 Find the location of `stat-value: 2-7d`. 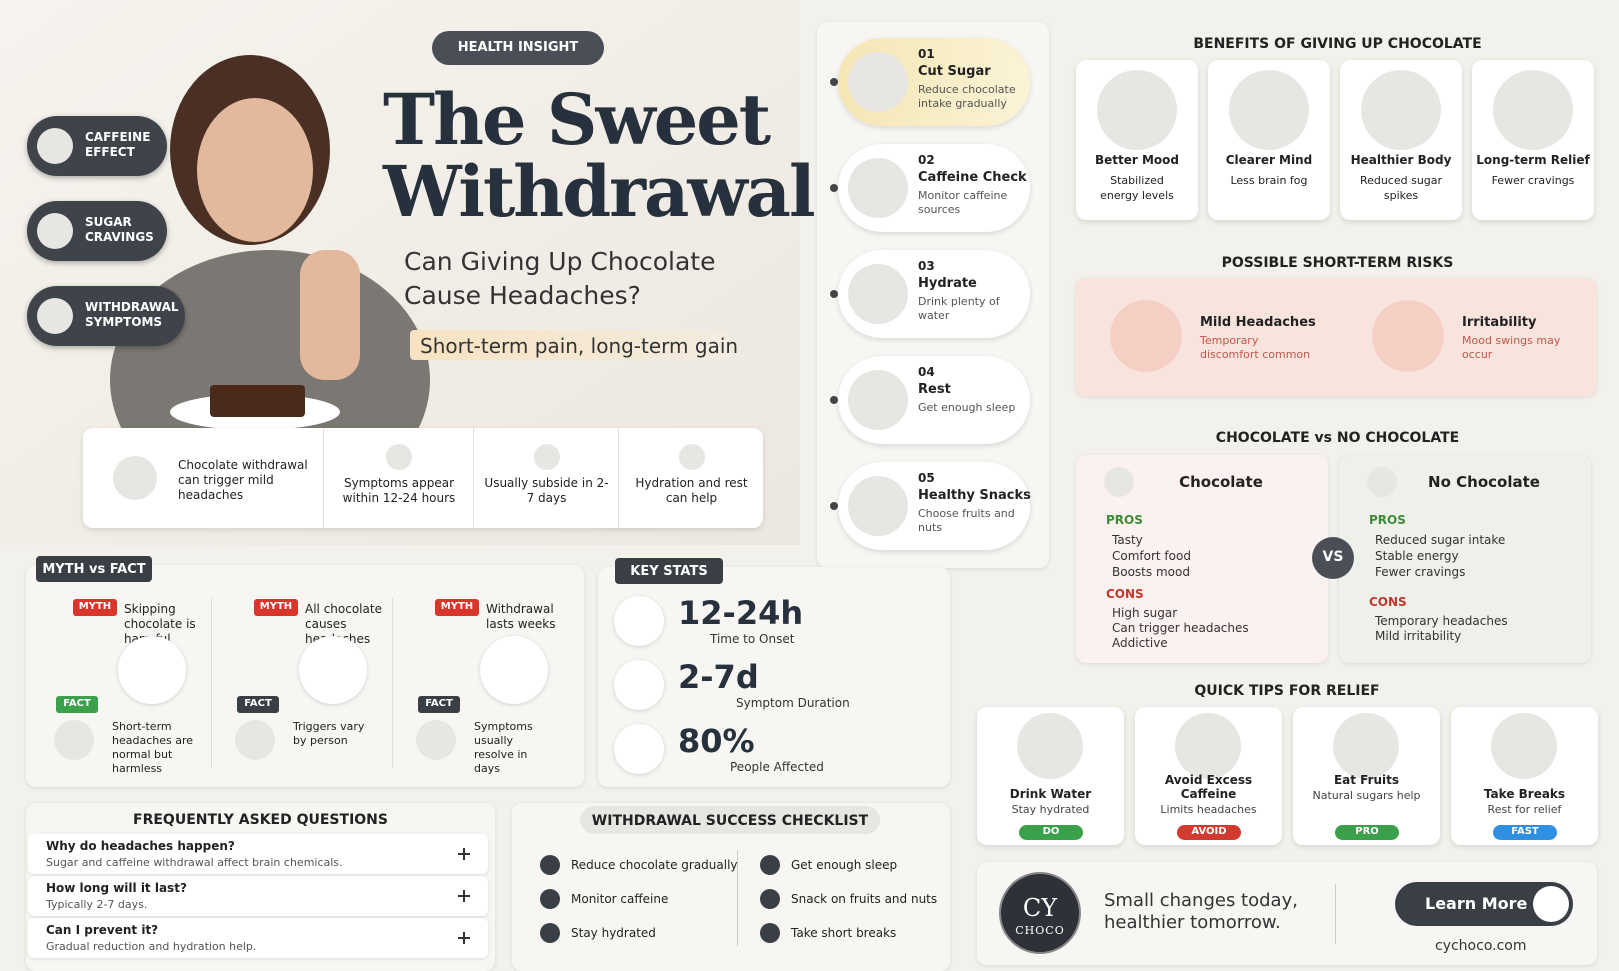

stat-value: 2-7d is located at coordinates (718, 677).